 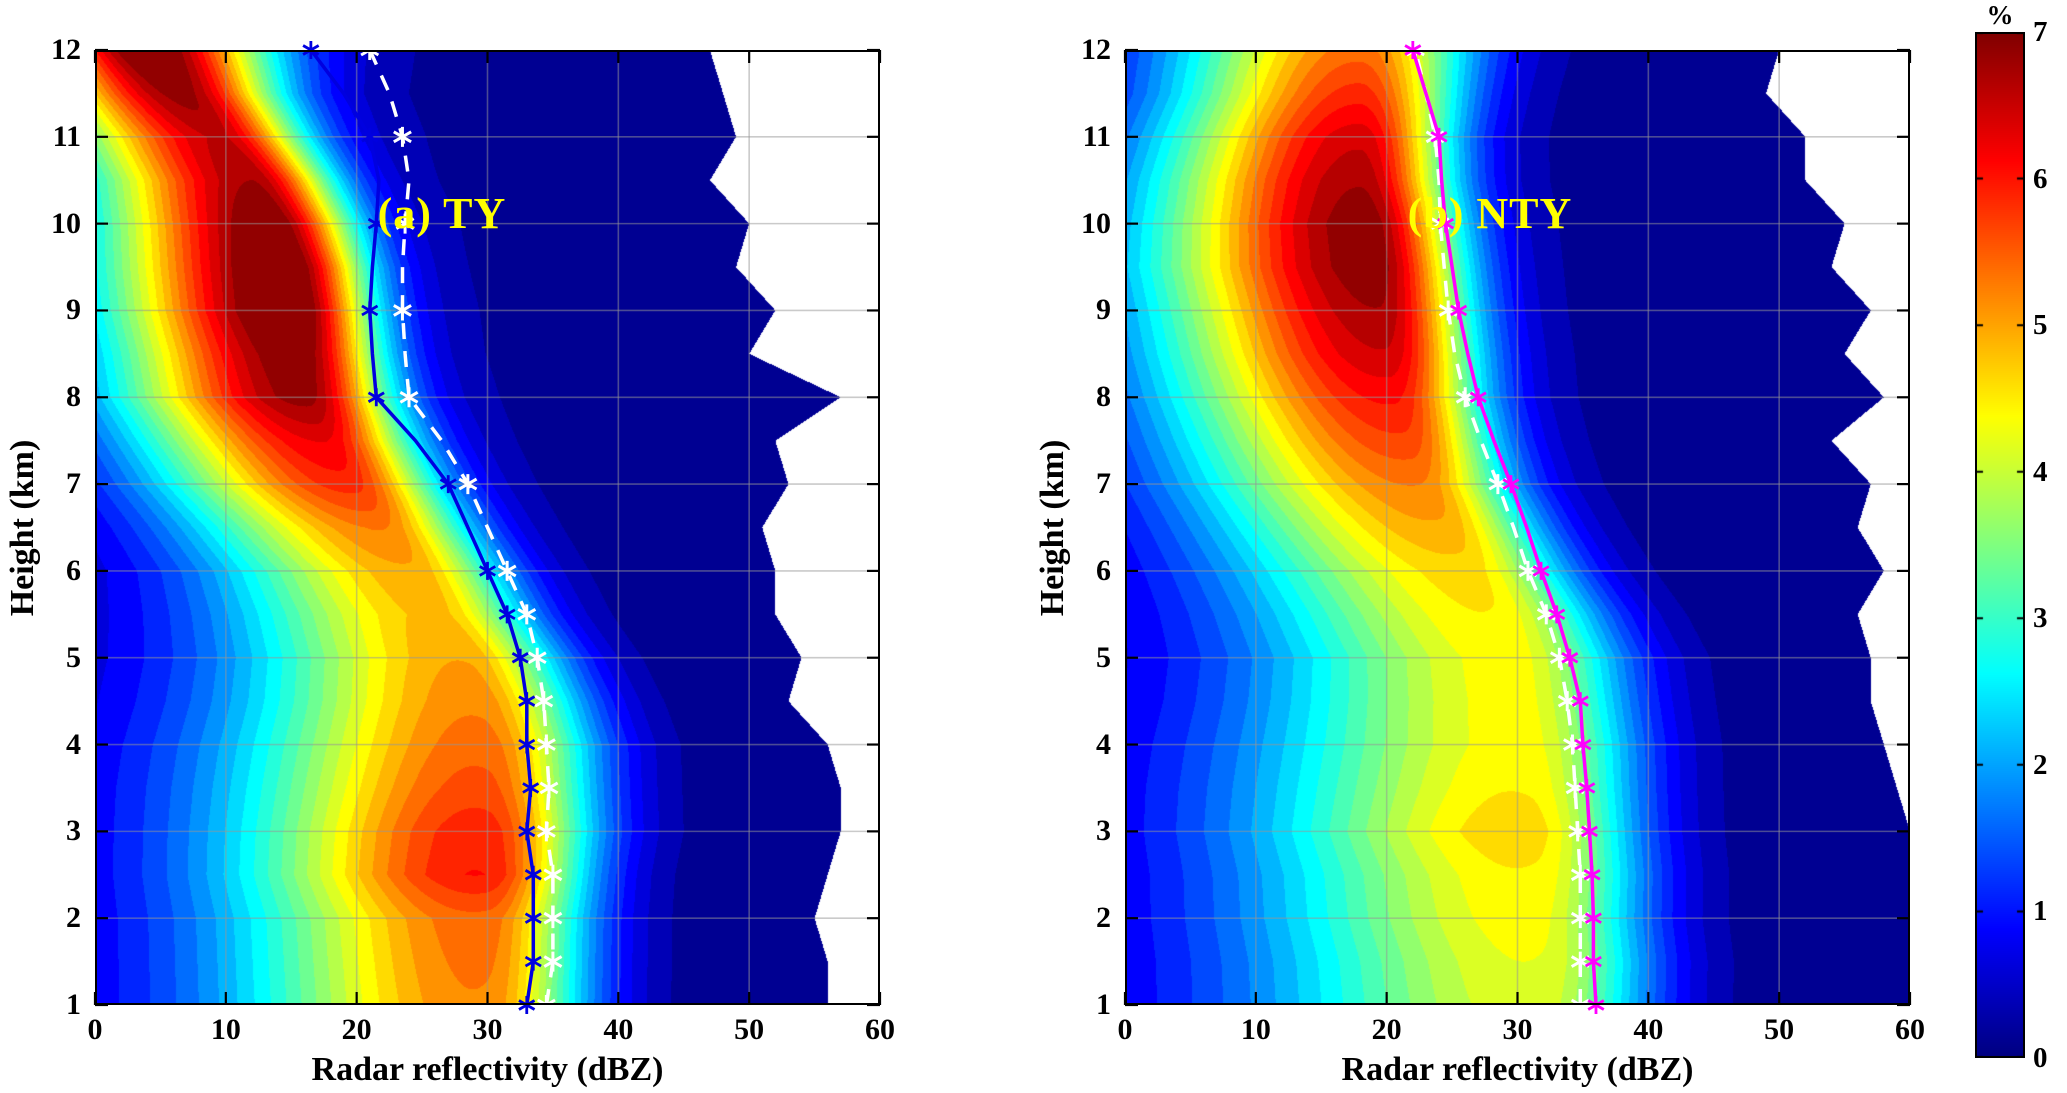 I want to click on colorbar-unit-label: %, so click(x=2000, y=15).